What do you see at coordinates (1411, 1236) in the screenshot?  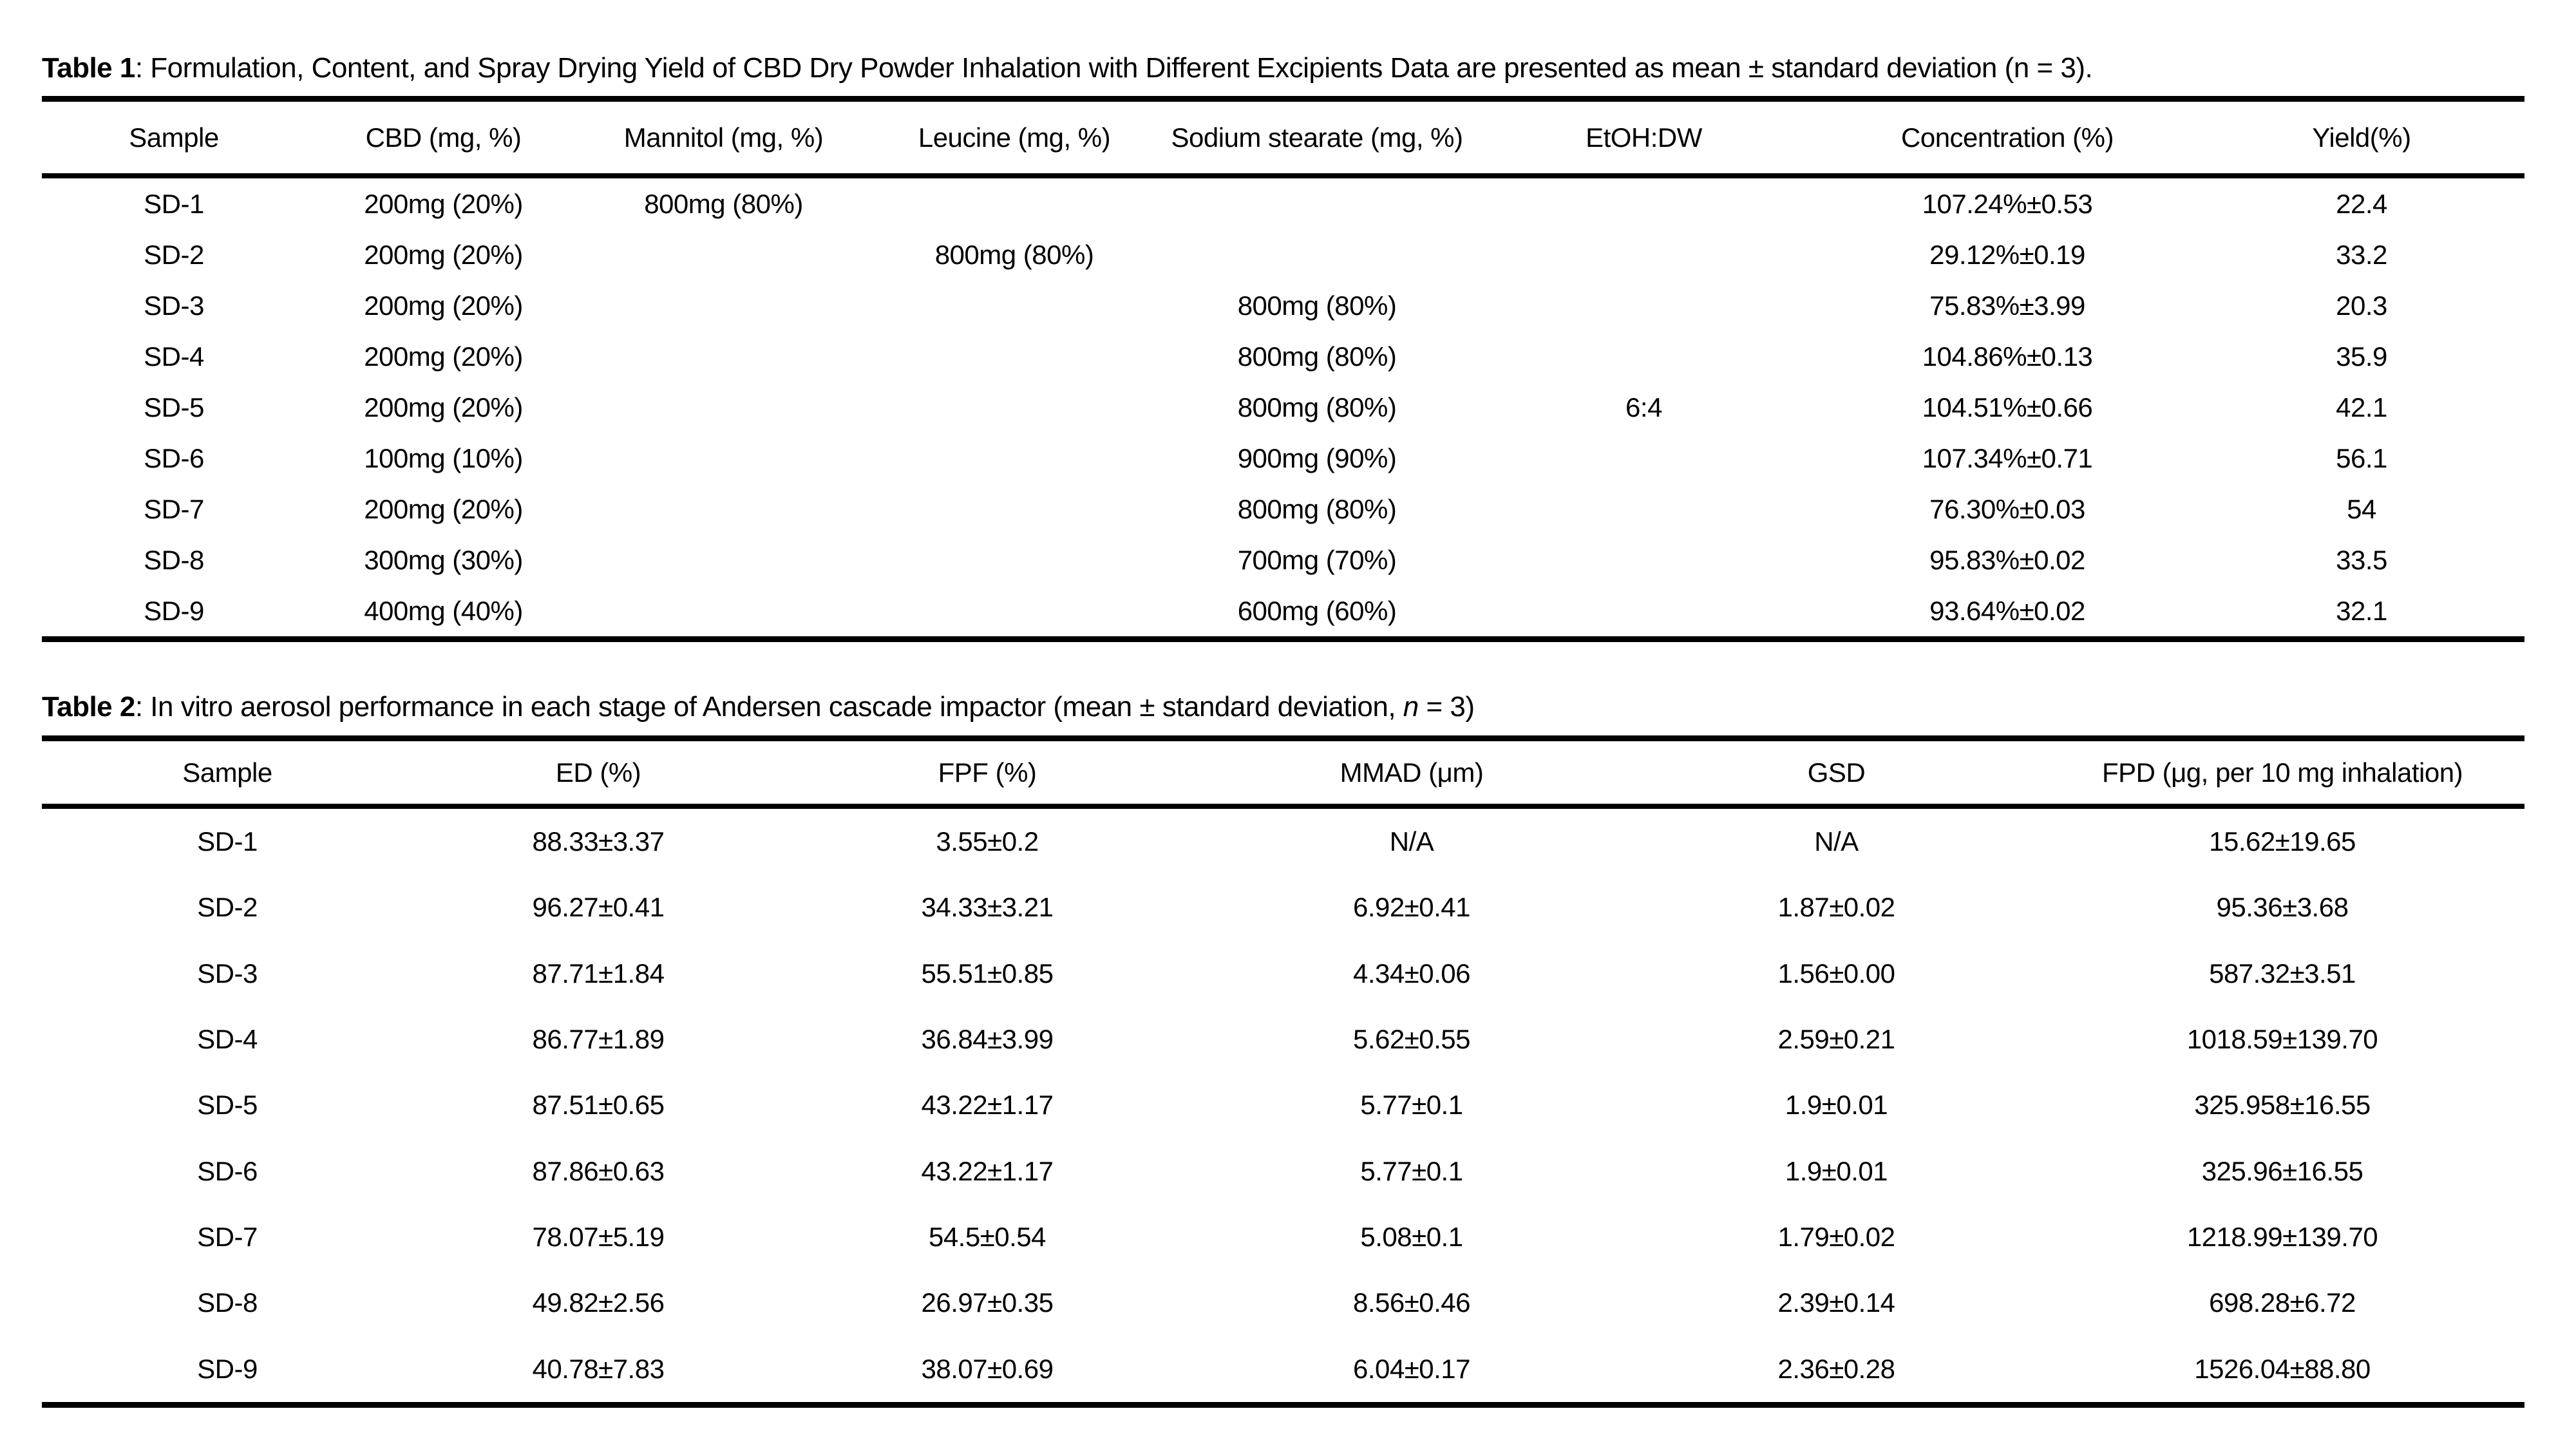 I see `table-cell: 5.08±0.1` at bounding box center [1411, 1236].